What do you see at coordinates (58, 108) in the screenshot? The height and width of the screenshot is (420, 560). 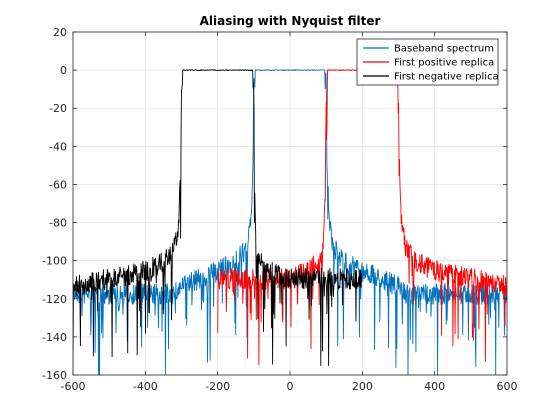 I see `y-tick-label: -20` at bounding box center [58, 108].